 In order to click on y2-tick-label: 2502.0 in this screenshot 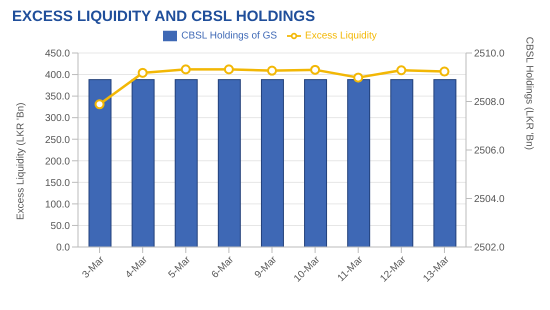, I will do `click(490, 248)`.